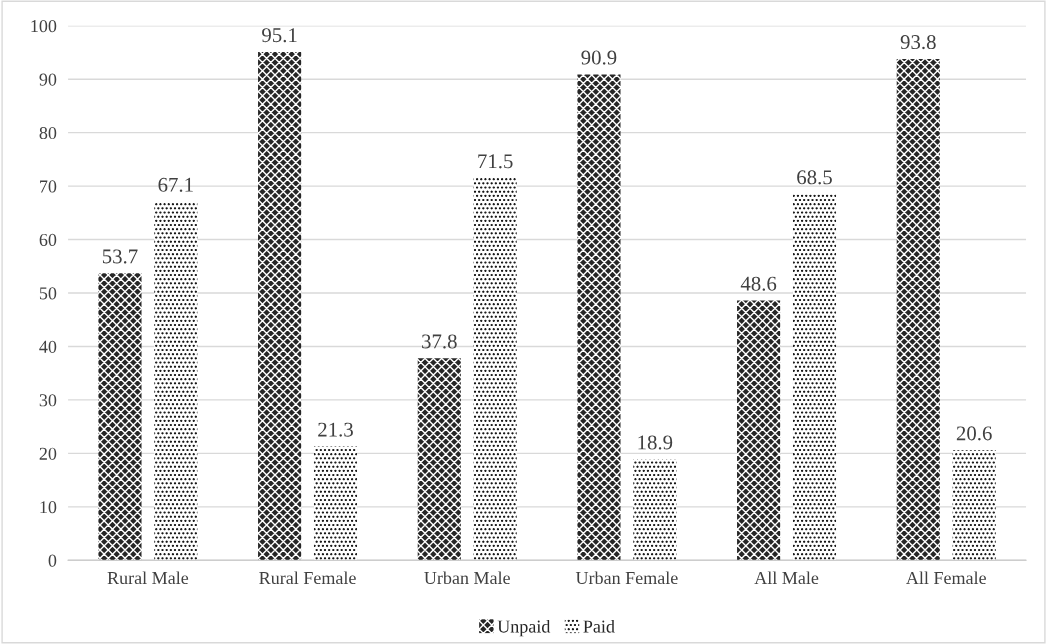 The image size is (1047, 644). What do you see at coordinates (44, 26) in the screenshot?
I see `y-tick-label: 100` at bounding box center [44, 26].